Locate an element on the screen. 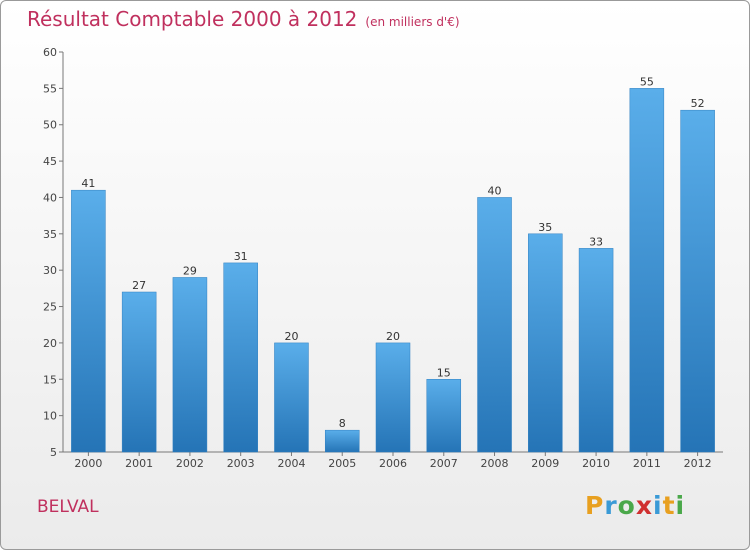 The image size is (750, 550). bar-2009 is located at coordinates (545, 343).